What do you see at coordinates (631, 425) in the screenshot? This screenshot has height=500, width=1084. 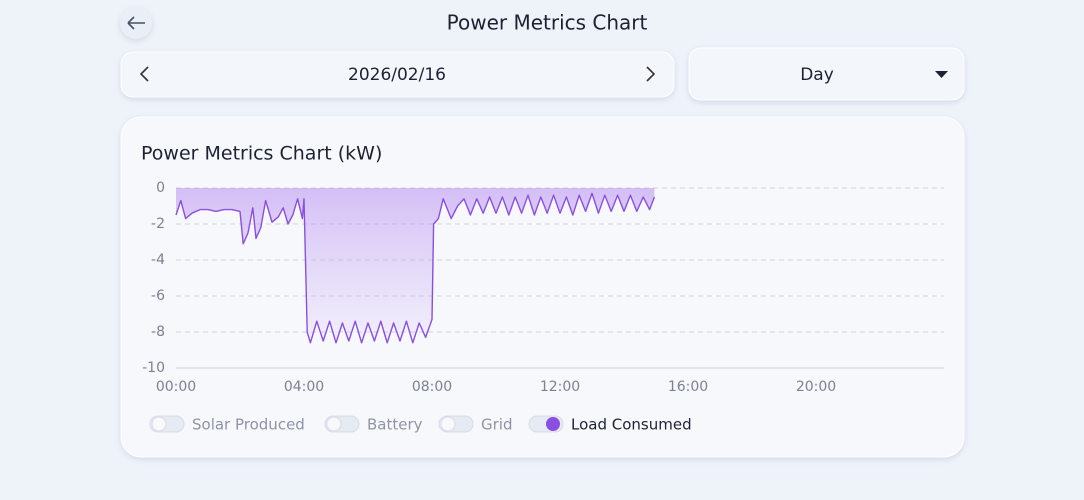 I see `legend-label: Load Consumed` at bounding box center [631, 425].